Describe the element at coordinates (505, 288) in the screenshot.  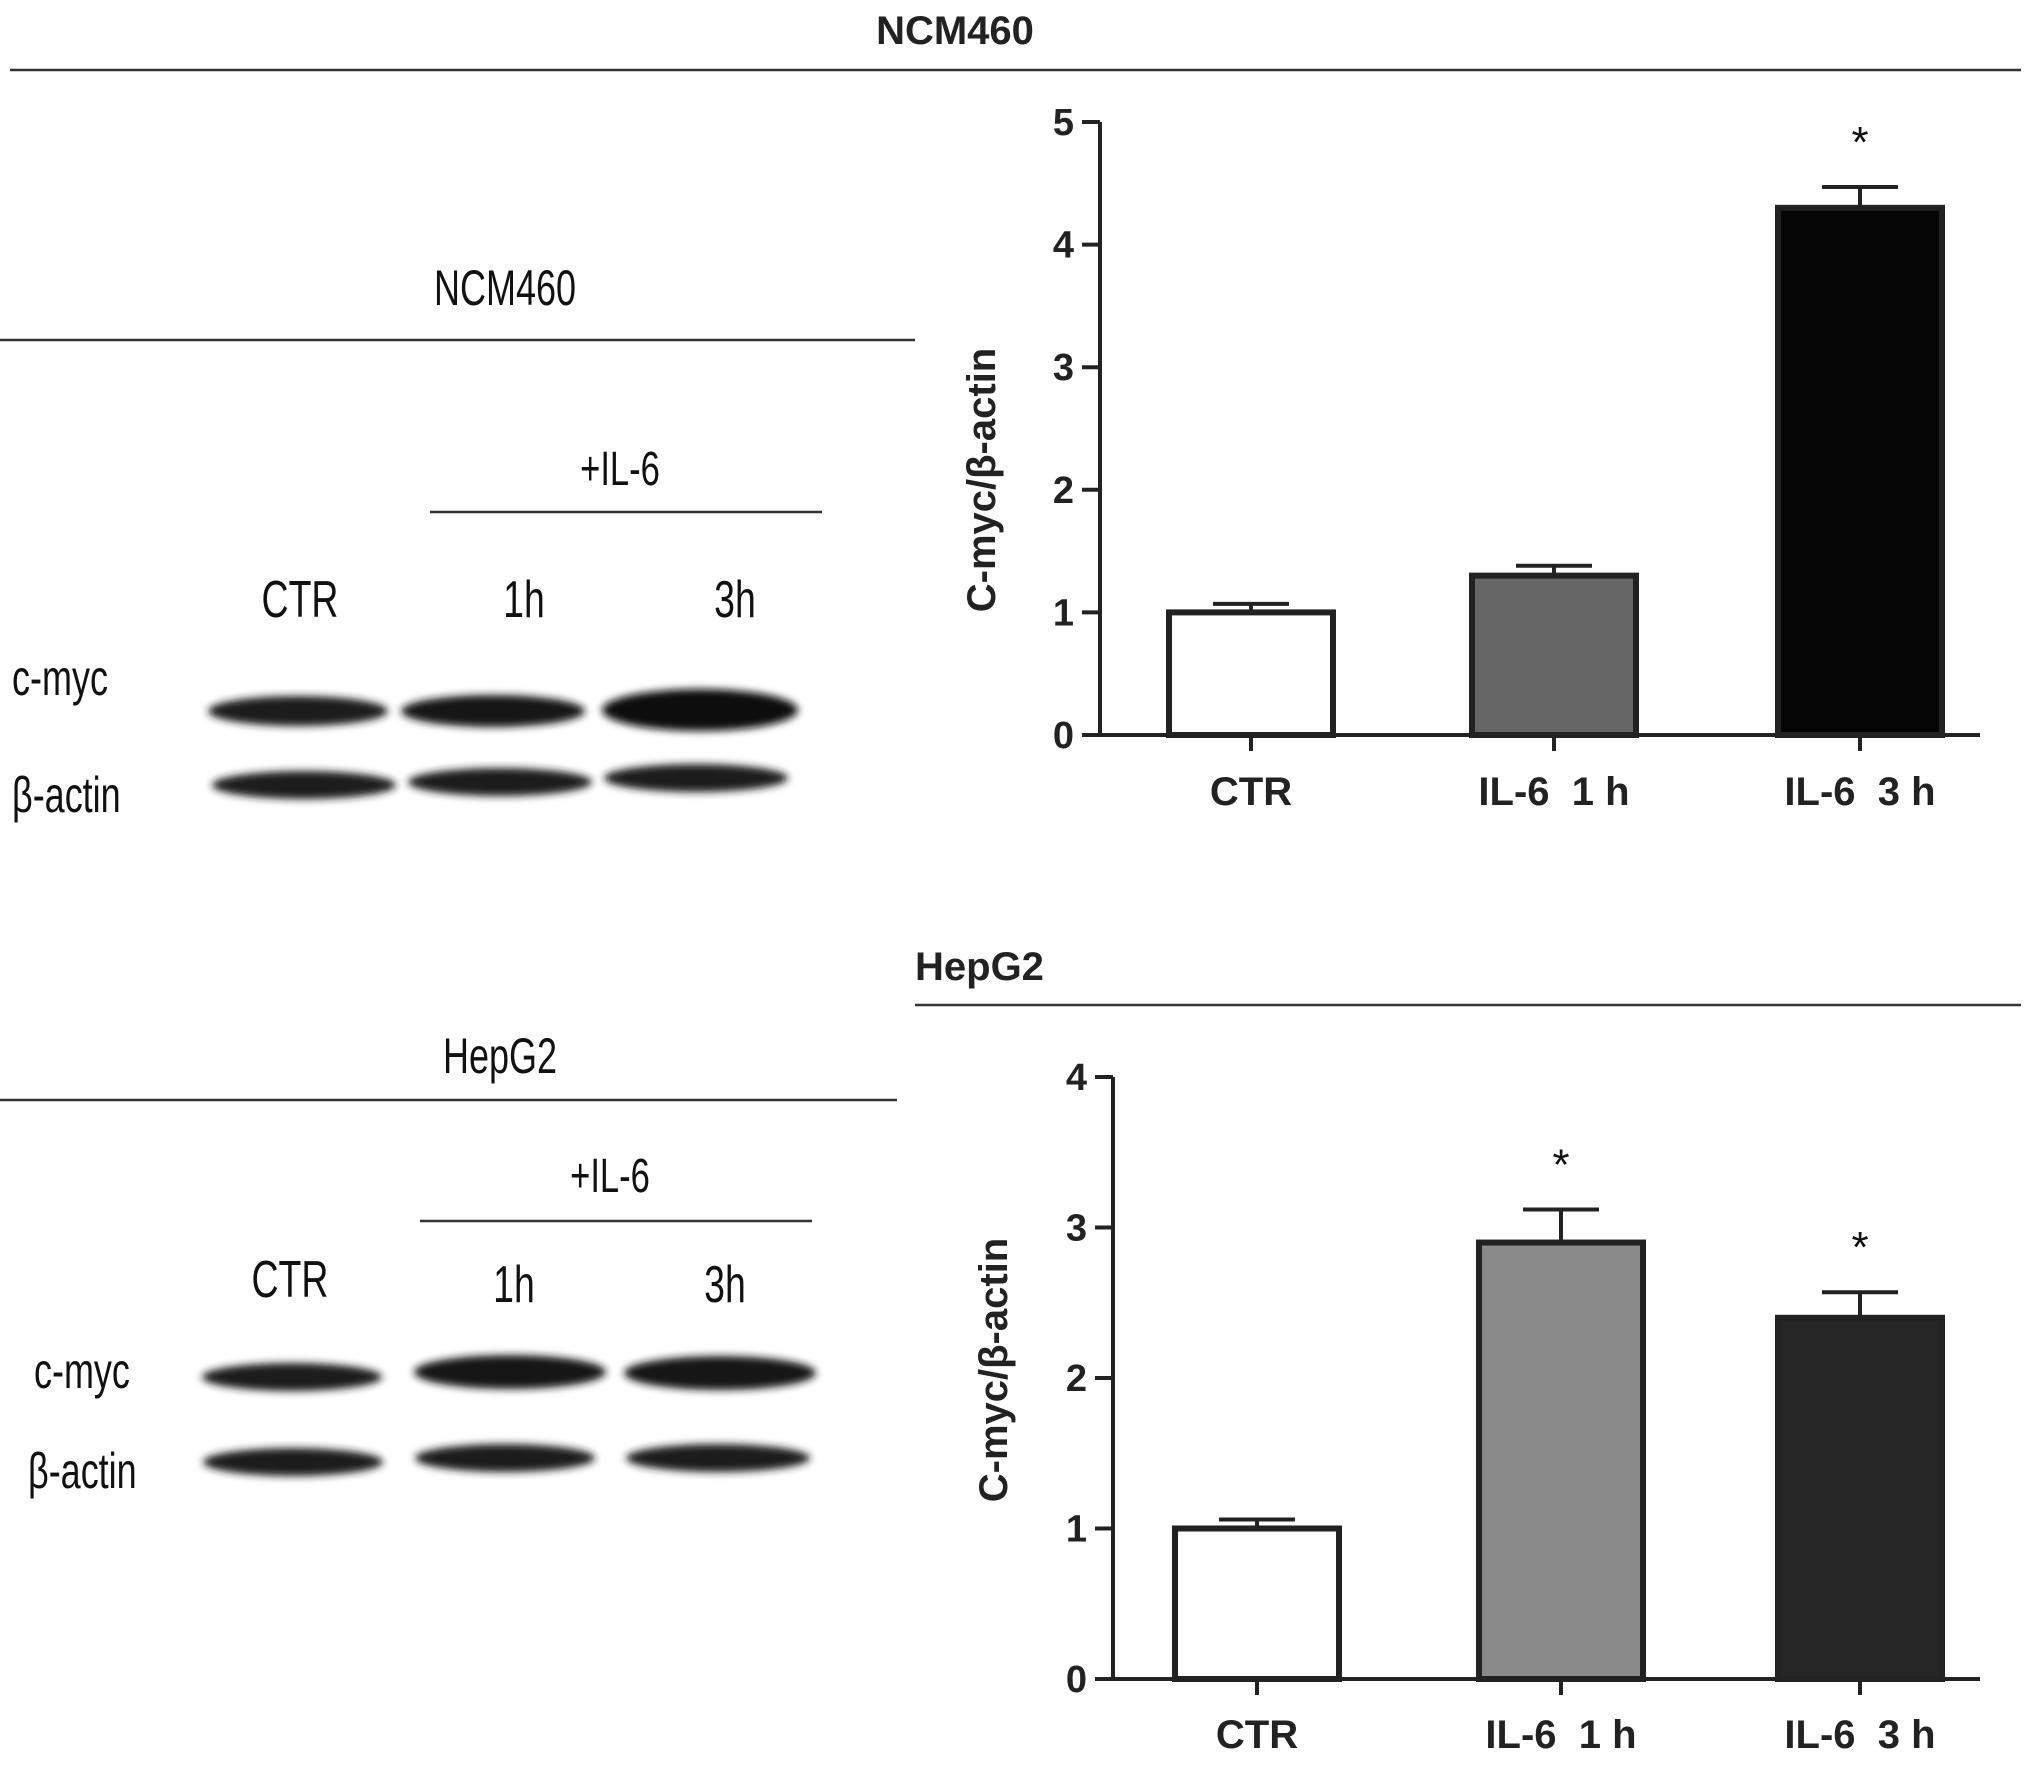
I see `blot-cell-line-title: NCM460` at that location.